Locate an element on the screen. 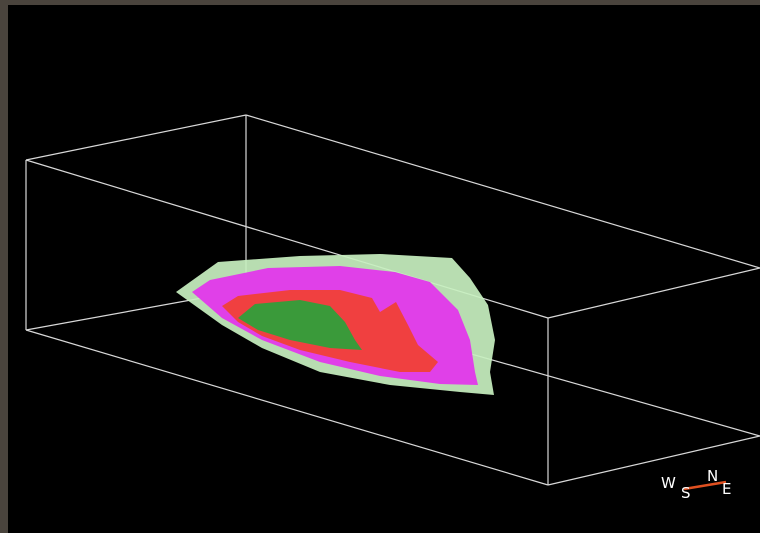  compass-north: N is located at coordinates (712, 476).